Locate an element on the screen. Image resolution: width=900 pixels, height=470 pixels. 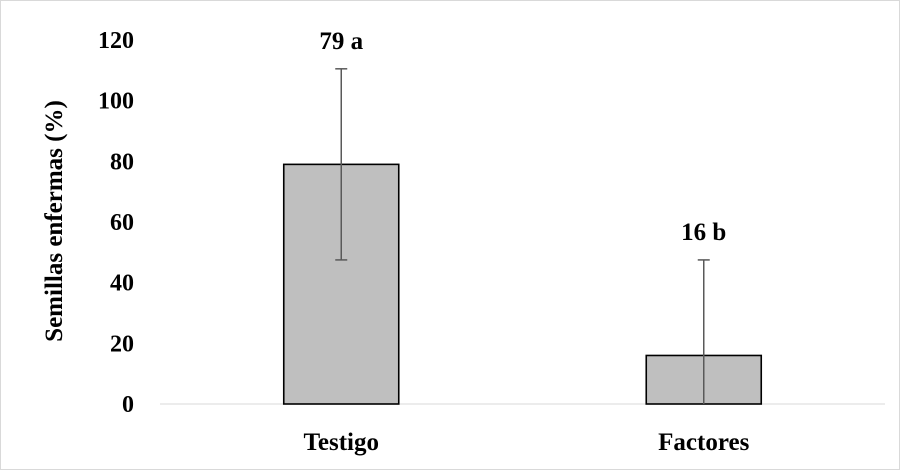
error-bar-testigo is located at coordinates (341, 164).